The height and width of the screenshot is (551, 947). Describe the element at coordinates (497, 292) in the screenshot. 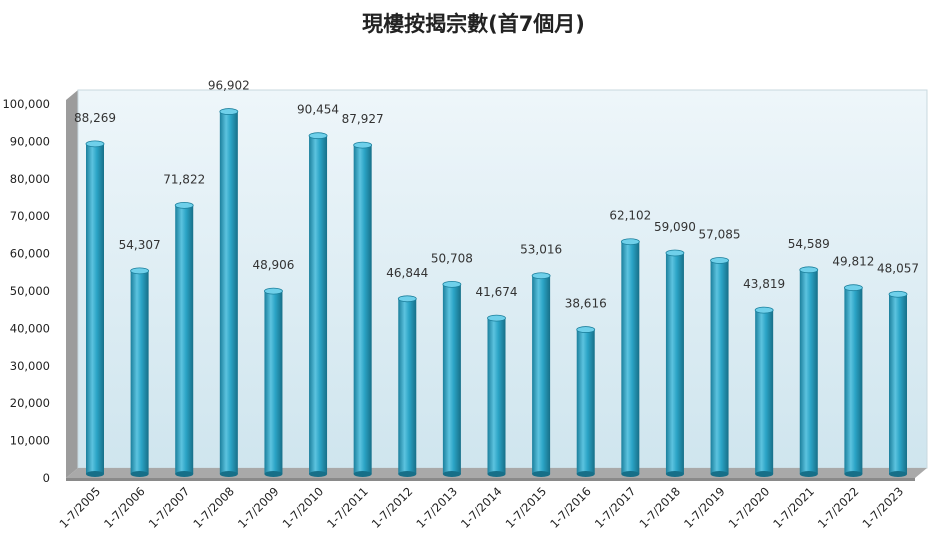

I see `data-label: 41,674` at that location.